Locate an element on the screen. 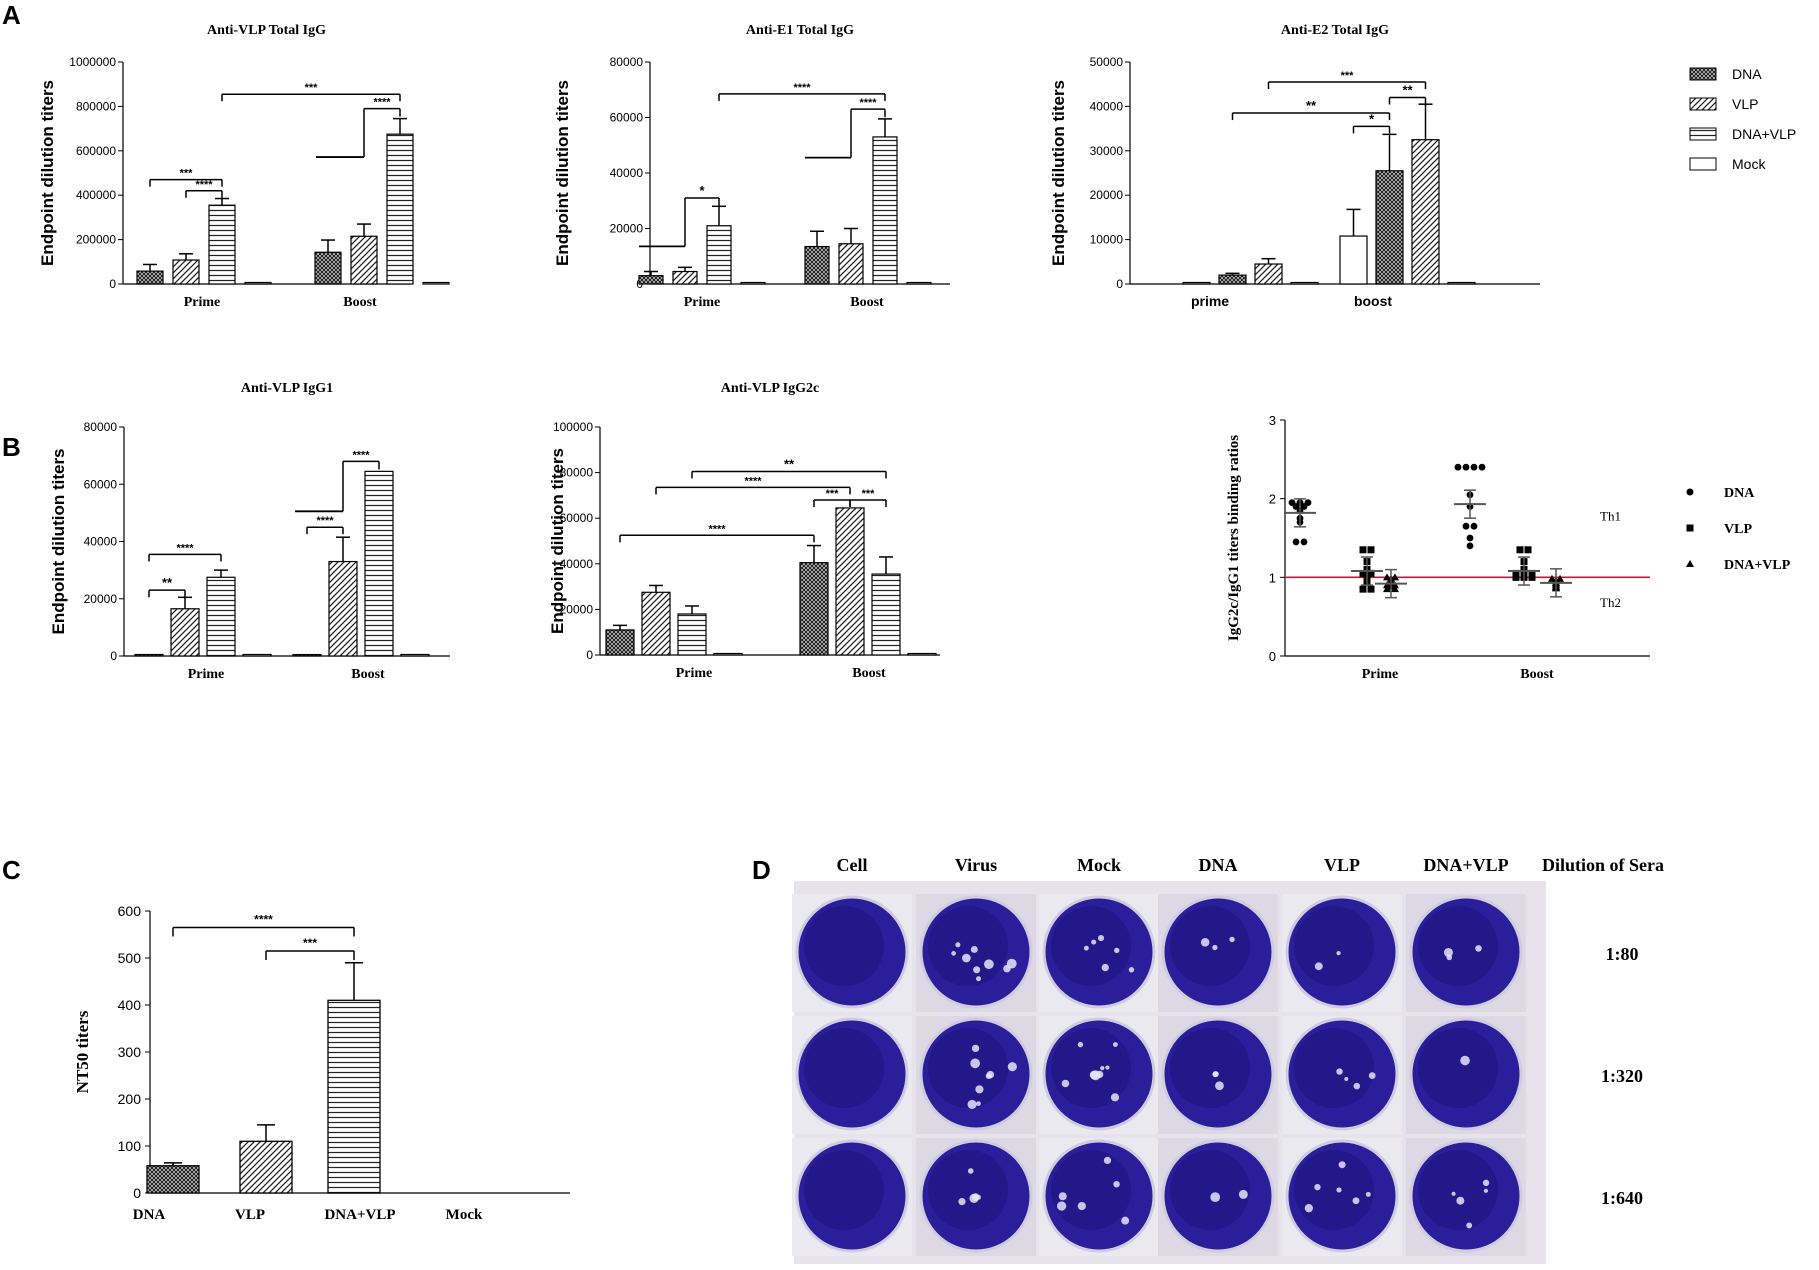 The image size is (1819, 1270). y-tick-label: 300 is located at coordinates (130, 1052).